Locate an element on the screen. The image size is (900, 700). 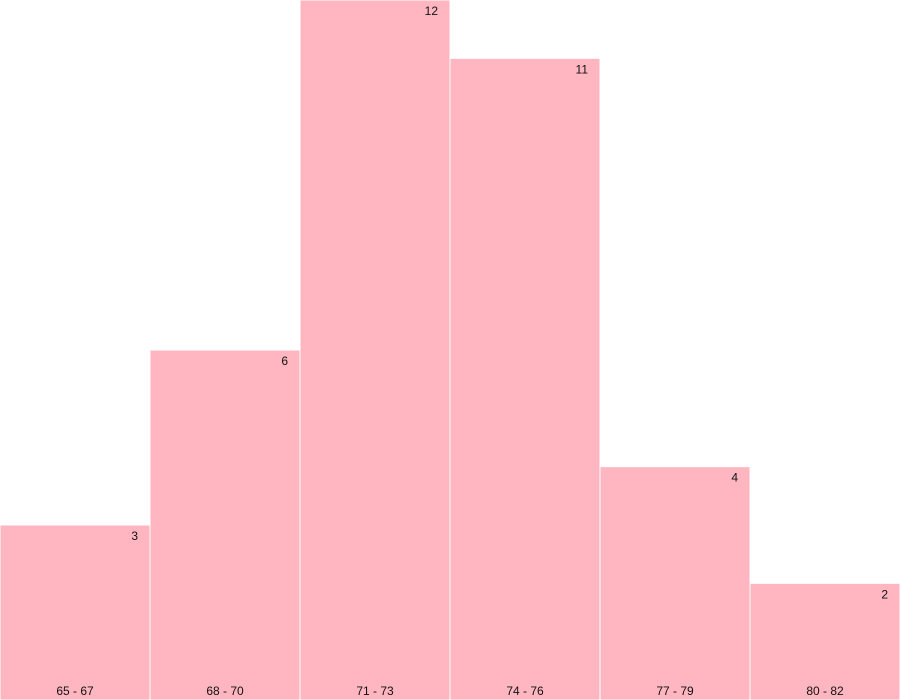
bar-category-label: 68 - 70 is located at coordinates (225, 691).